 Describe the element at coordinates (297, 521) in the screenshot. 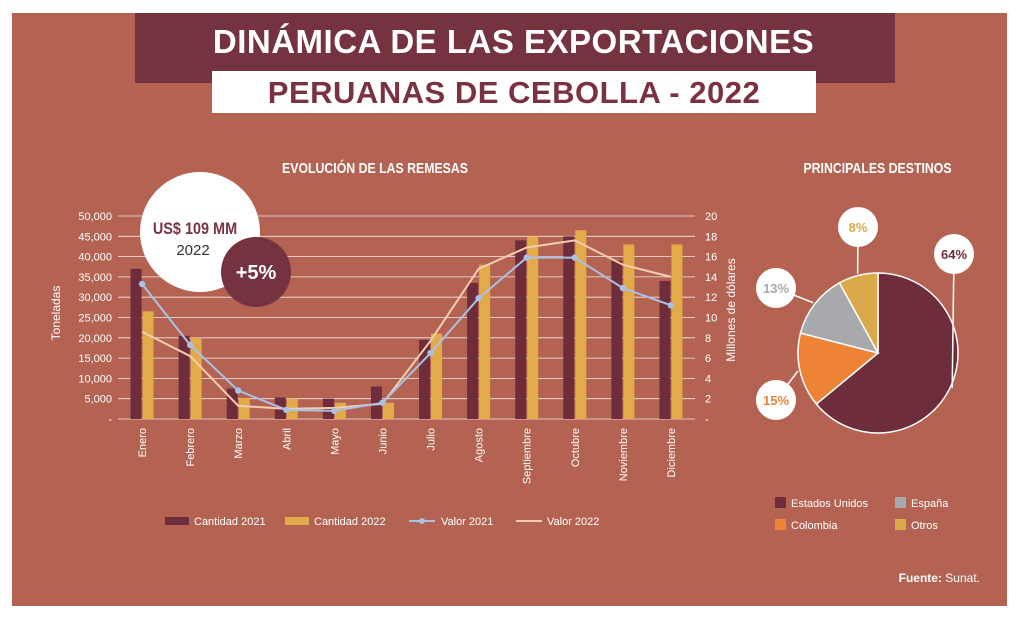

I see `legend-swatch-cantidad-2022` at that location.